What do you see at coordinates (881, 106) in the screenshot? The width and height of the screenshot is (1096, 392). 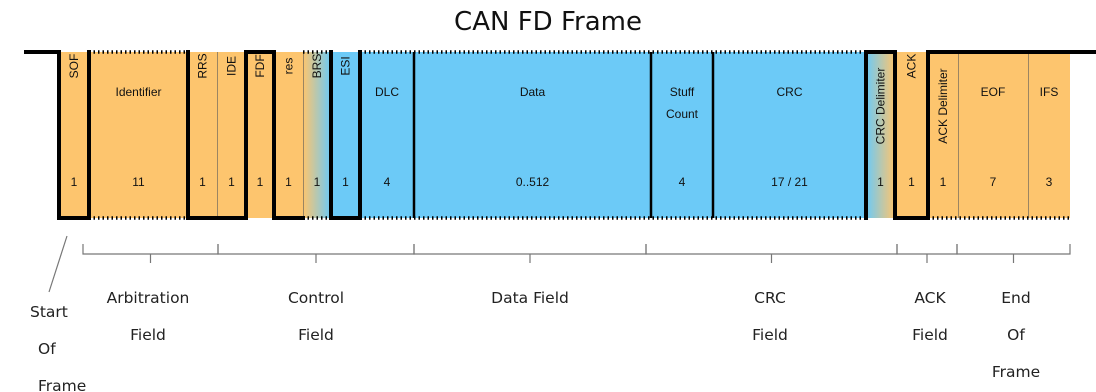 I see `field-name: CRC Delimiter` at bounding box center [881, 106].